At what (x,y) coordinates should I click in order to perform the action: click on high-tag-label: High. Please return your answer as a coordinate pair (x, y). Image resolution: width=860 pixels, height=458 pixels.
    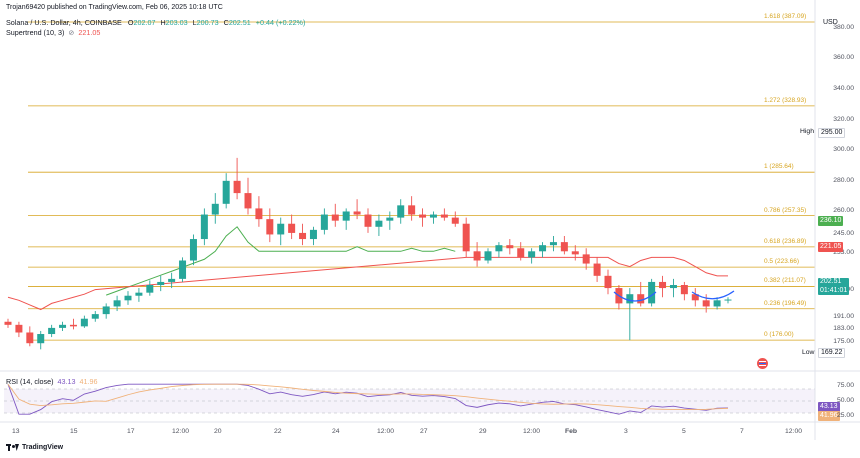
    Looking at the image, I should click on (807, 131).